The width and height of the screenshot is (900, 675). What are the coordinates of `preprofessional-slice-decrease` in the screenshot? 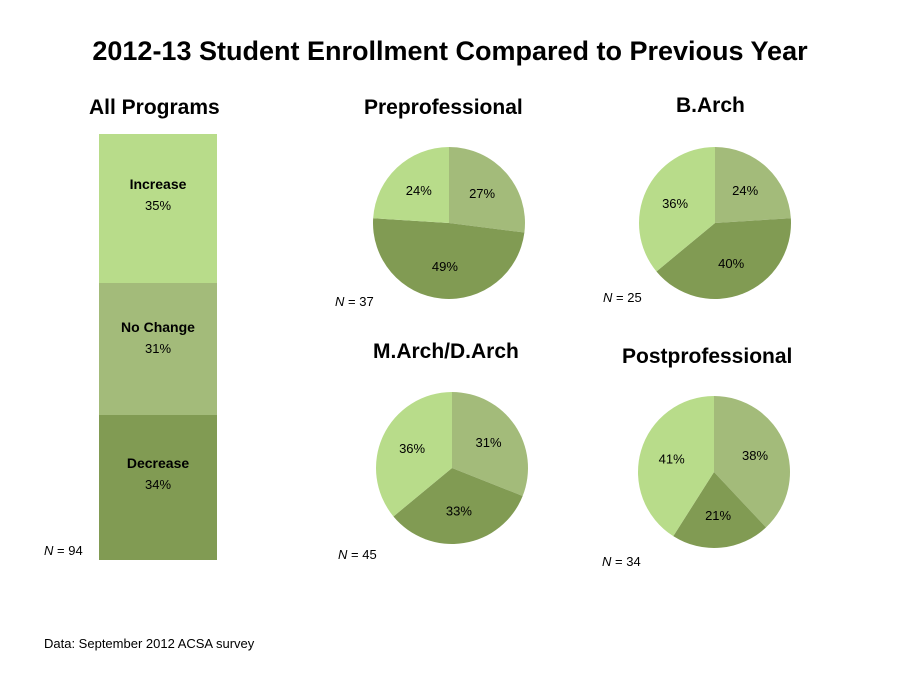 It's located at (449, 258).